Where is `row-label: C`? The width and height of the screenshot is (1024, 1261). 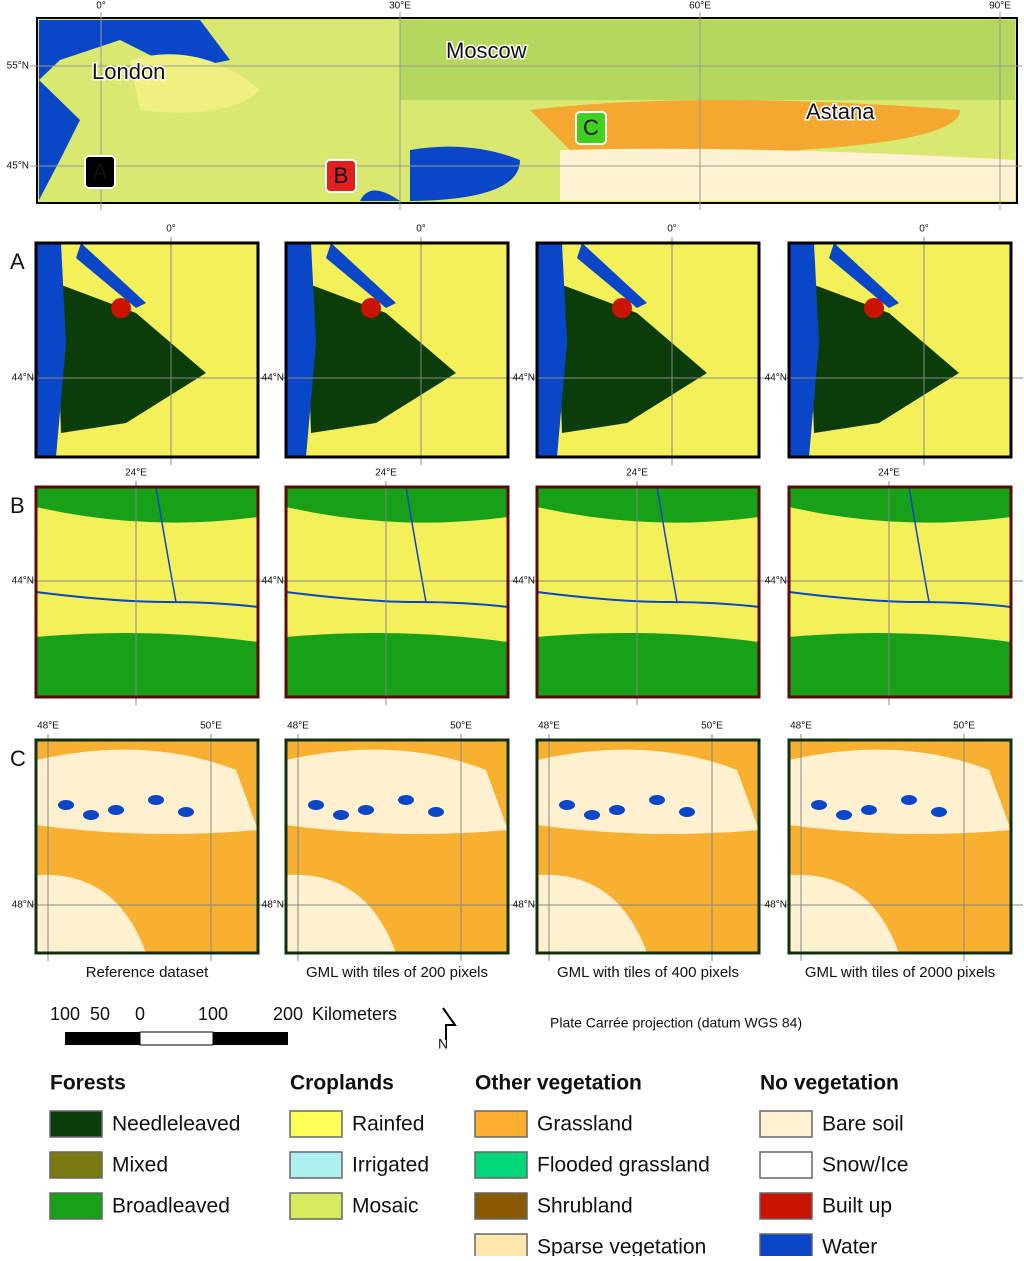
row-label: C is located at coordinates (18, 758).